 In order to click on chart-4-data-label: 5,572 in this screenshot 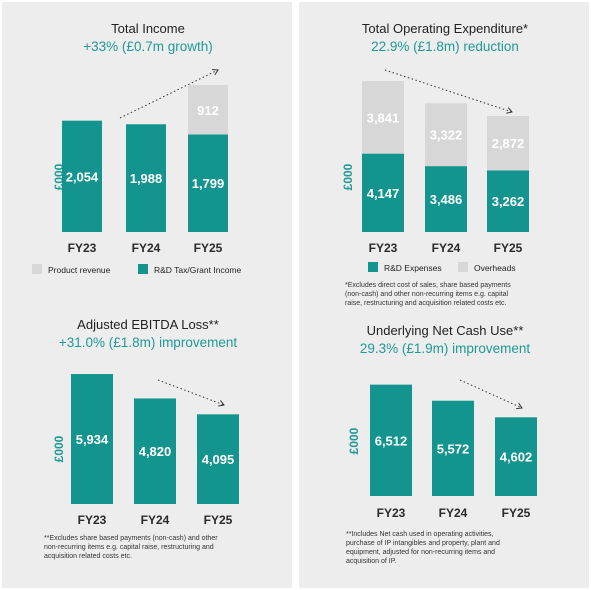, I will do `click(453, 448)`.